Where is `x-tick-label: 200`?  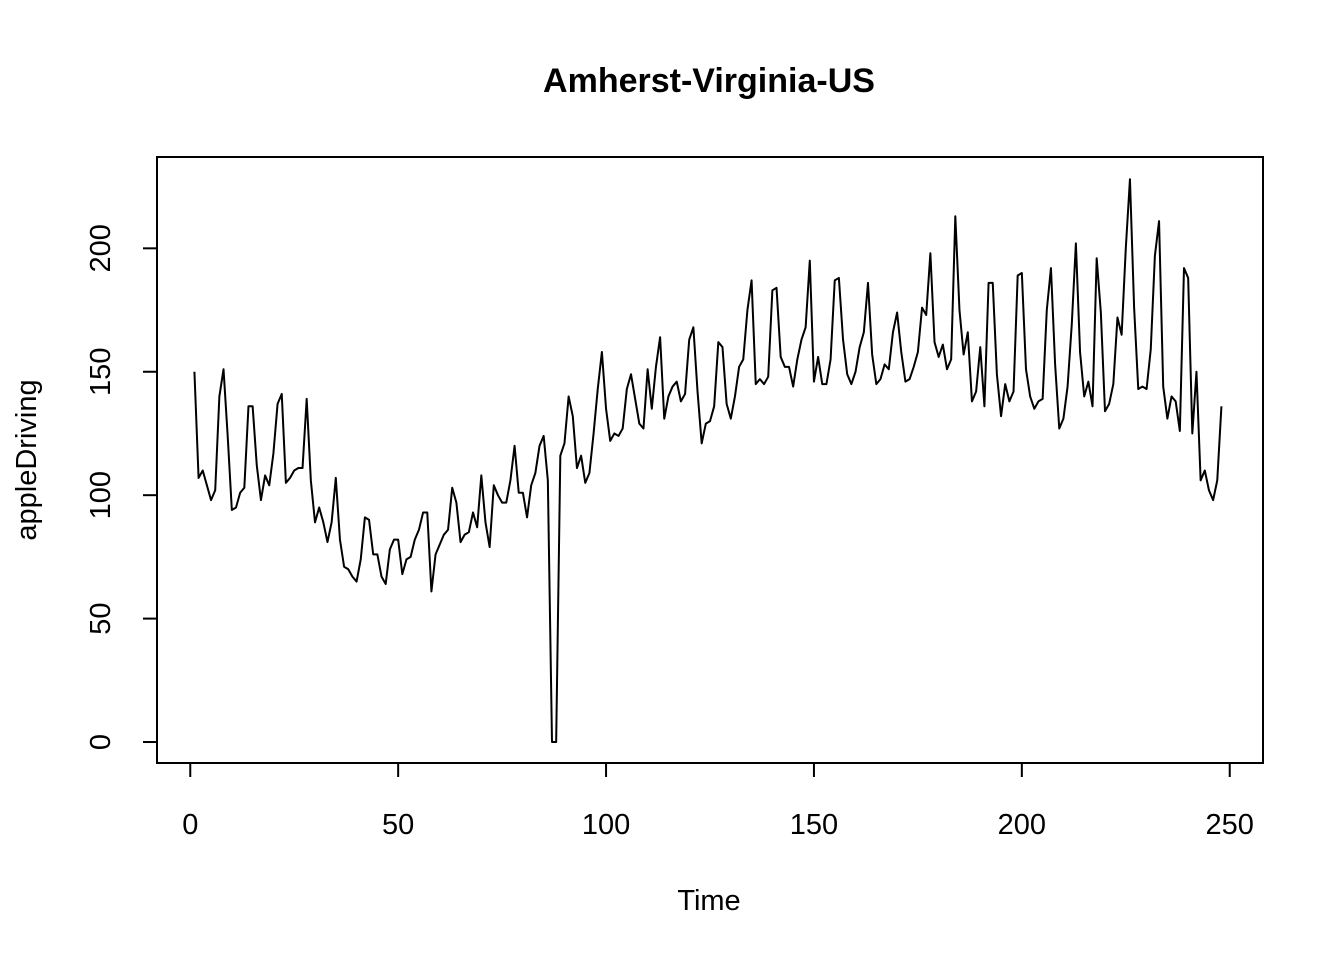
x-tick-label: 200 is located at coordinates (1022, 825).